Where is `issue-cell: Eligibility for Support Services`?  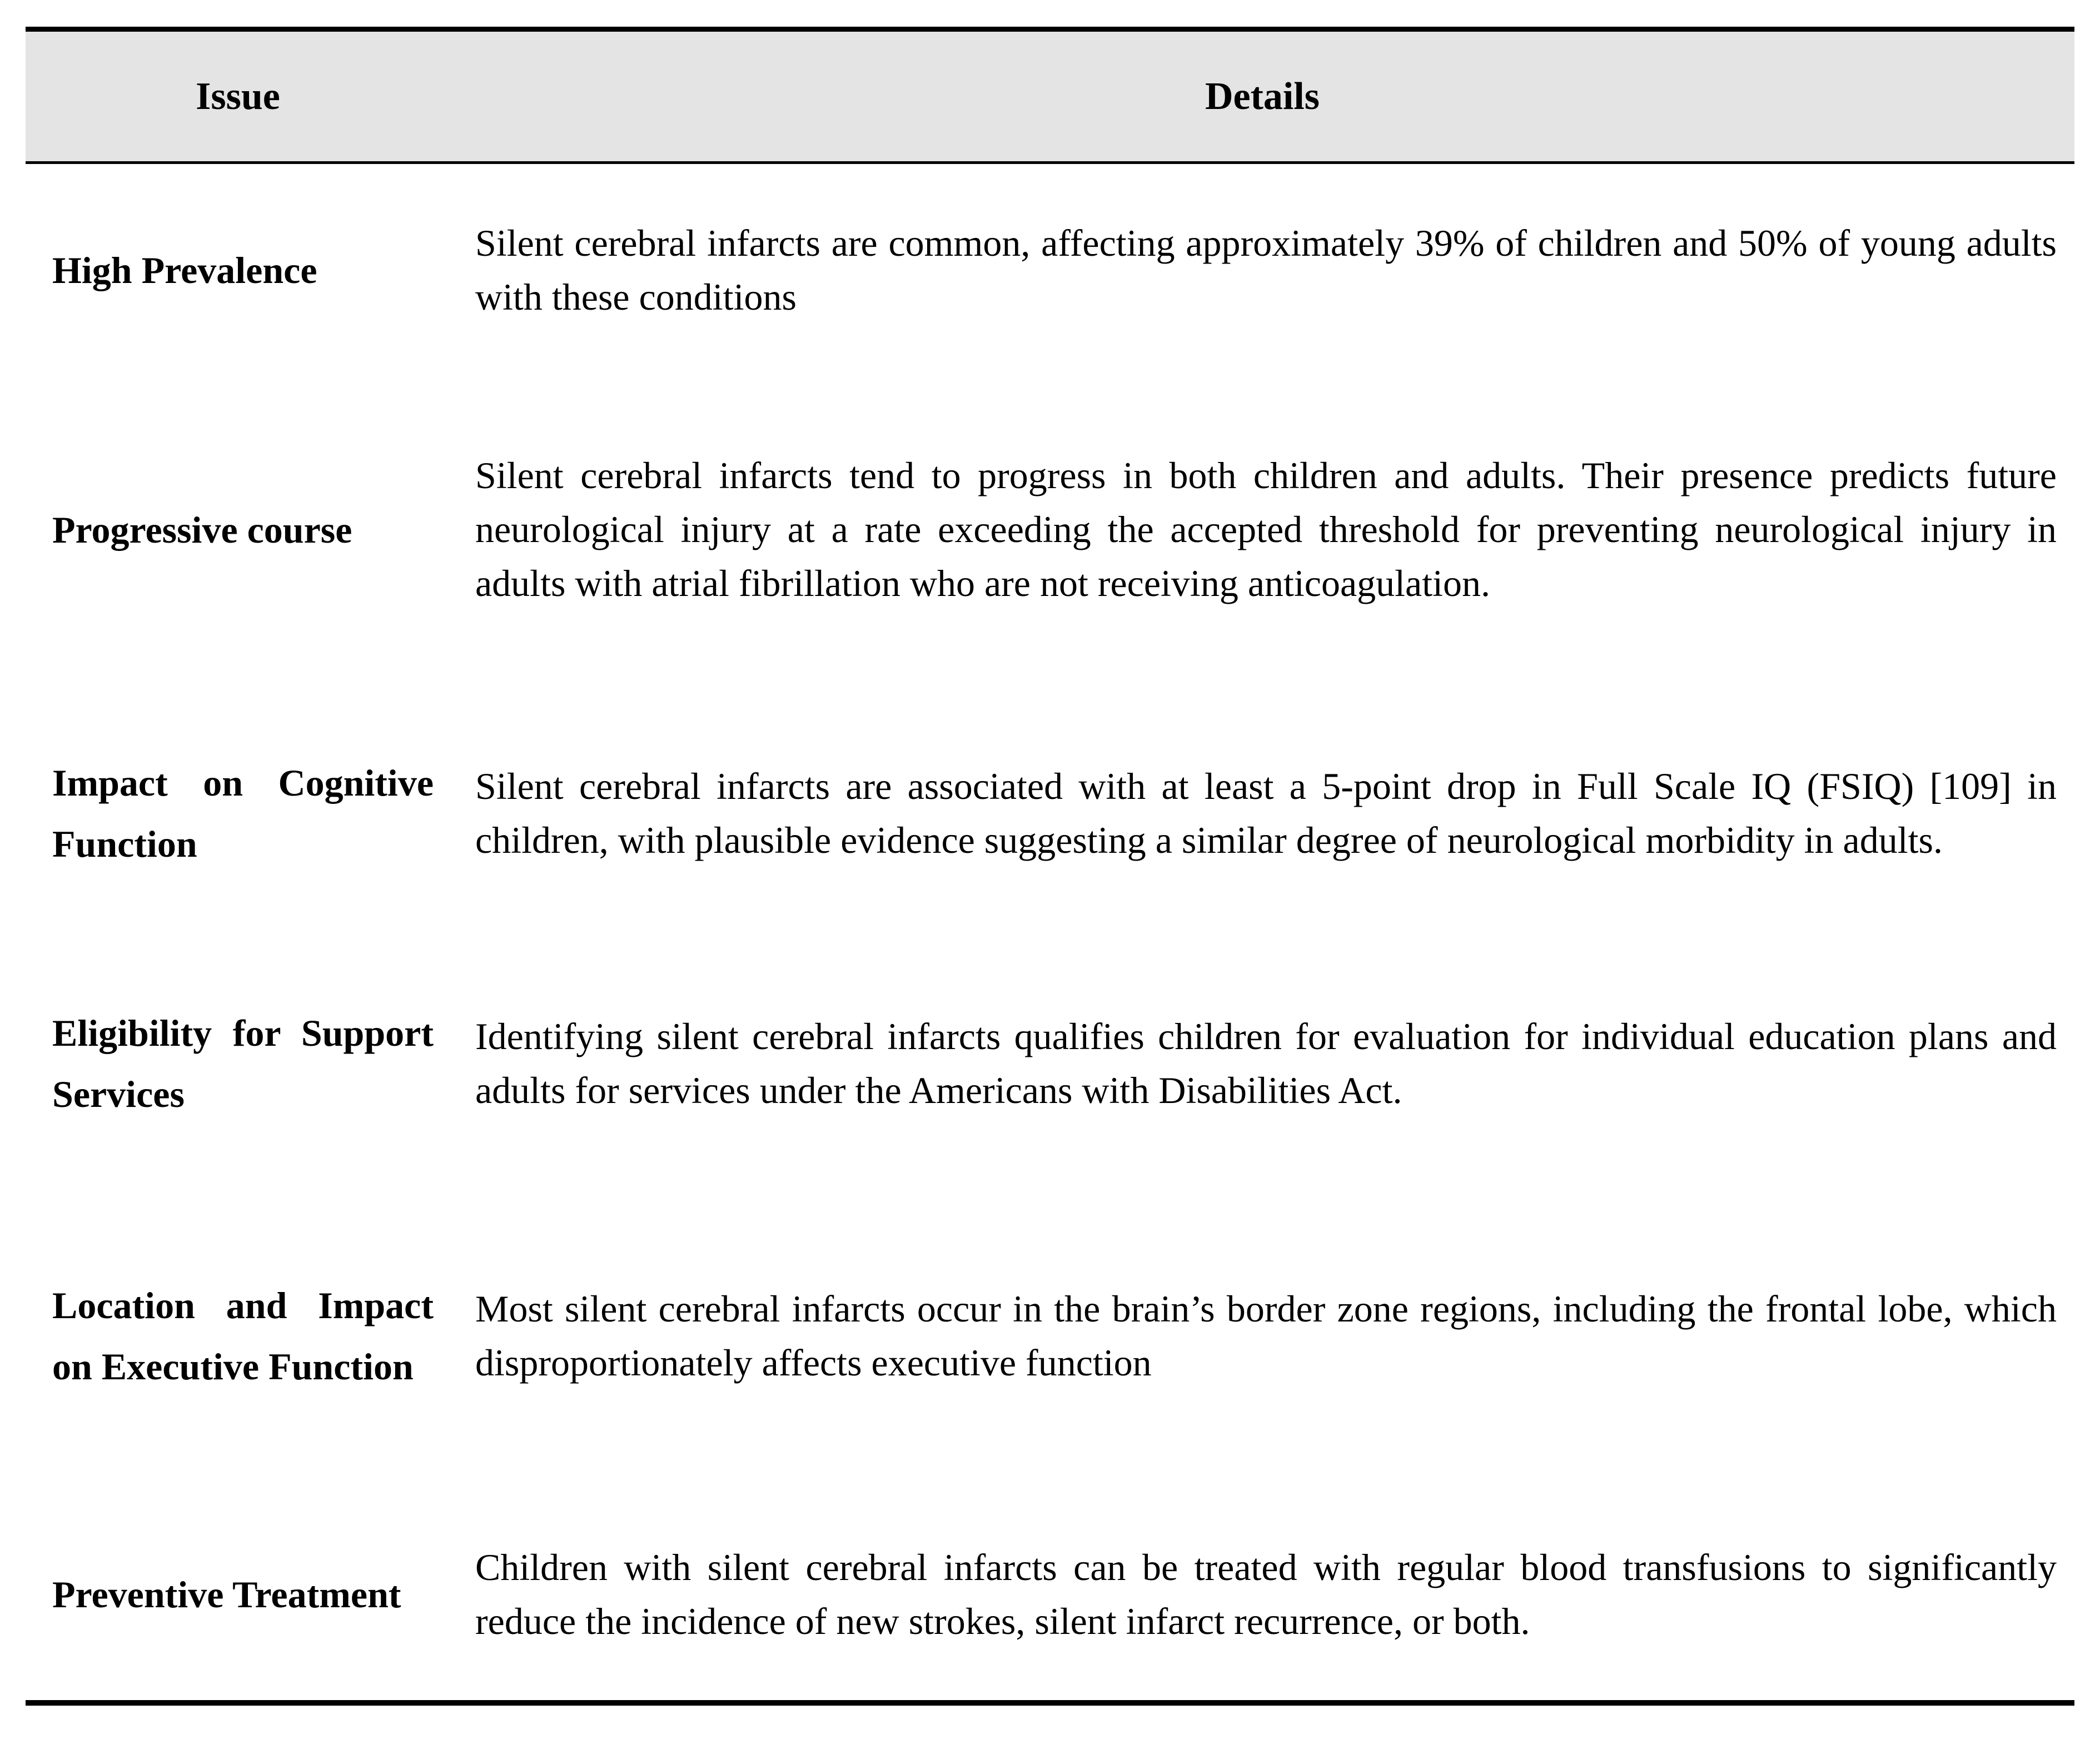 issue-cell: Eligibility for Support Services is located at coordinates (243, 1063).